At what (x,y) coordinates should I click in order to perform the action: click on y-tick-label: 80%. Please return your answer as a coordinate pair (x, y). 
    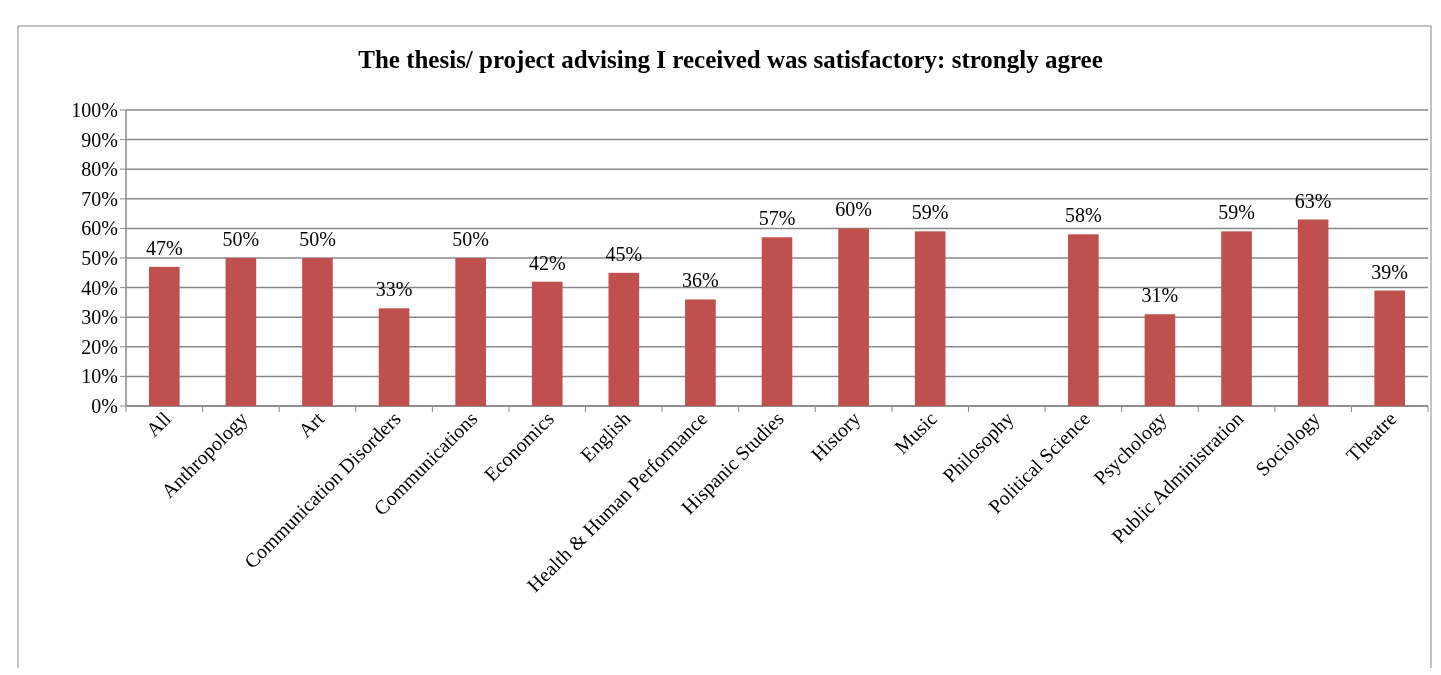
    Looking at the image, I should click on (99, 169).